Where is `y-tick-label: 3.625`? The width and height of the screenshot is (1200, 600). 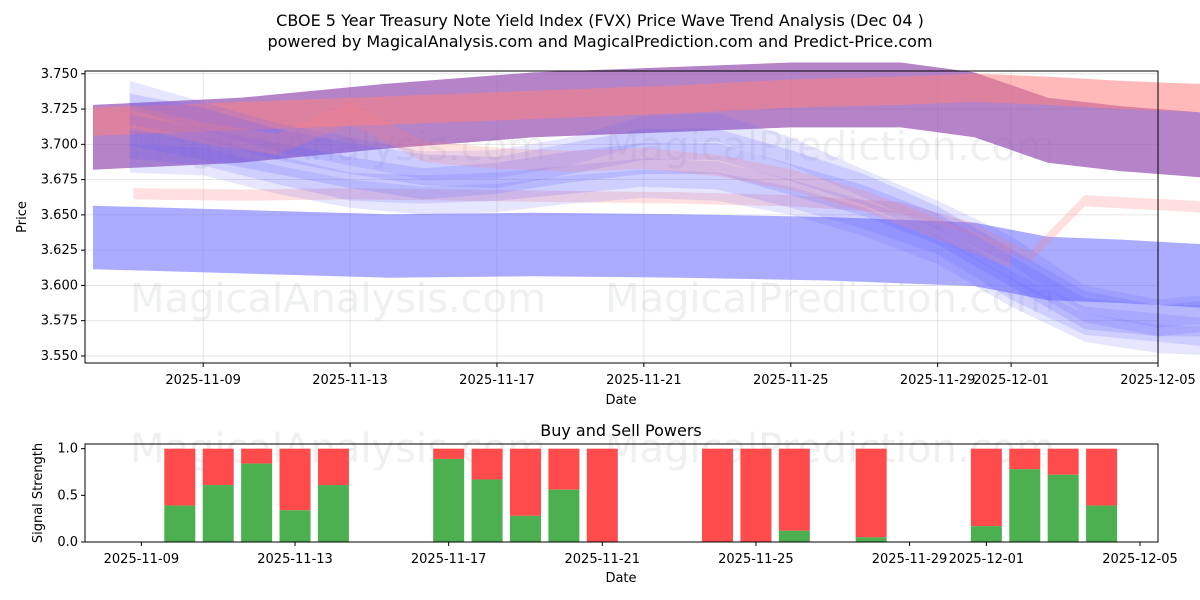 y-tick-label: 3.625 is located at coordinates (59, 250).